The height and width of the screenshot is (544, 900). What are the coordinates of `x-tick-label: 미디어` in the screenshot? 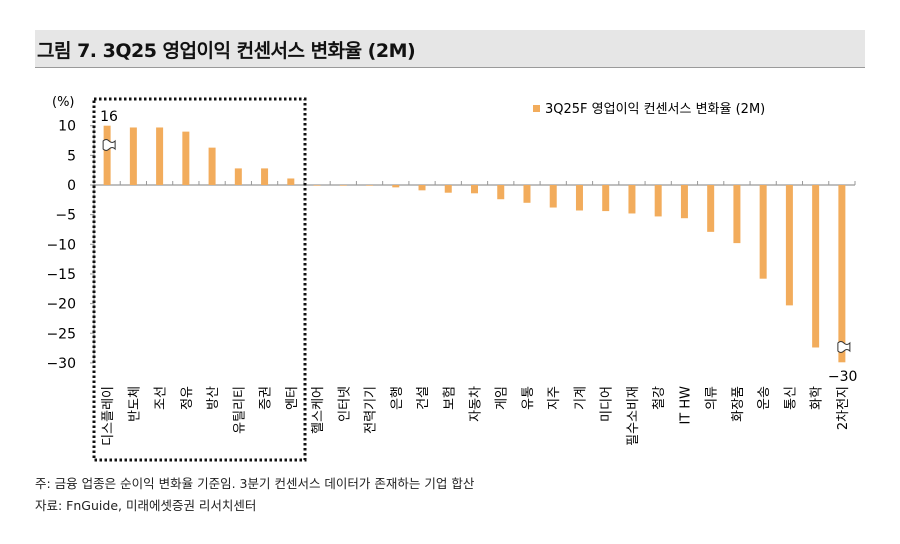 It's located at (607, 404).